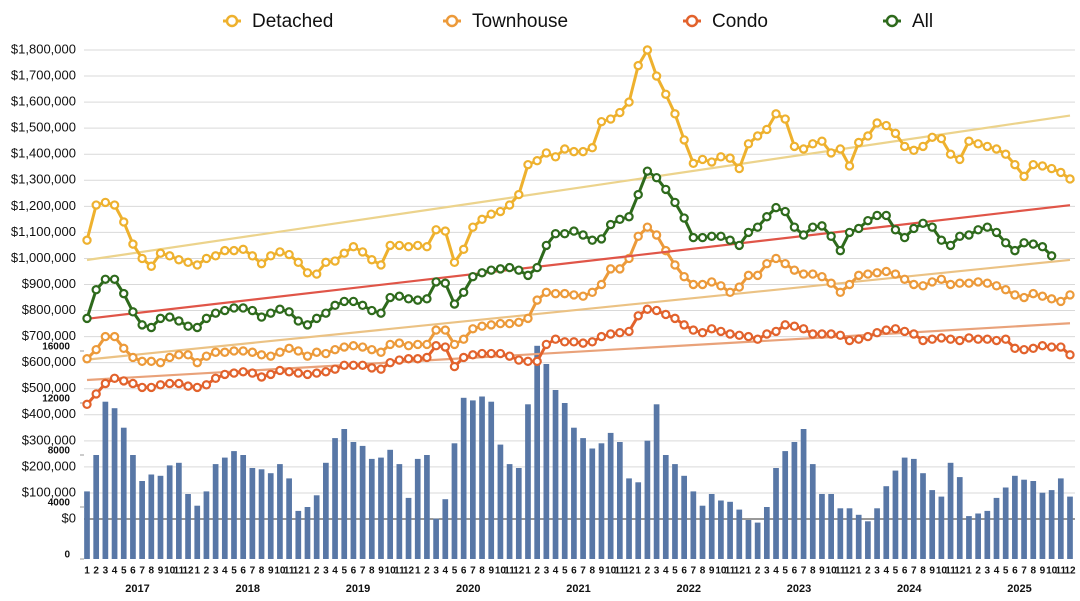  I want to click on y2-tick-label: 0, so click(67, 555).